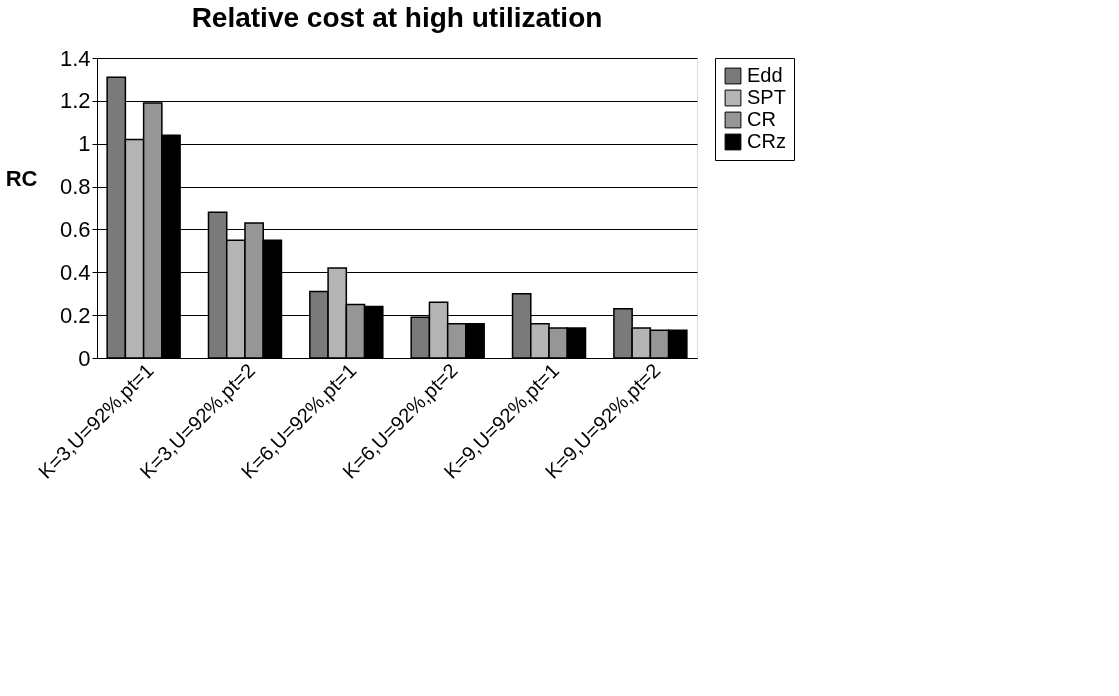 This screenshot has width=1119, height=696. Describe the element at coordinates (84, 358) in the screenshot. I see `y-tick-label: 0` at that location.